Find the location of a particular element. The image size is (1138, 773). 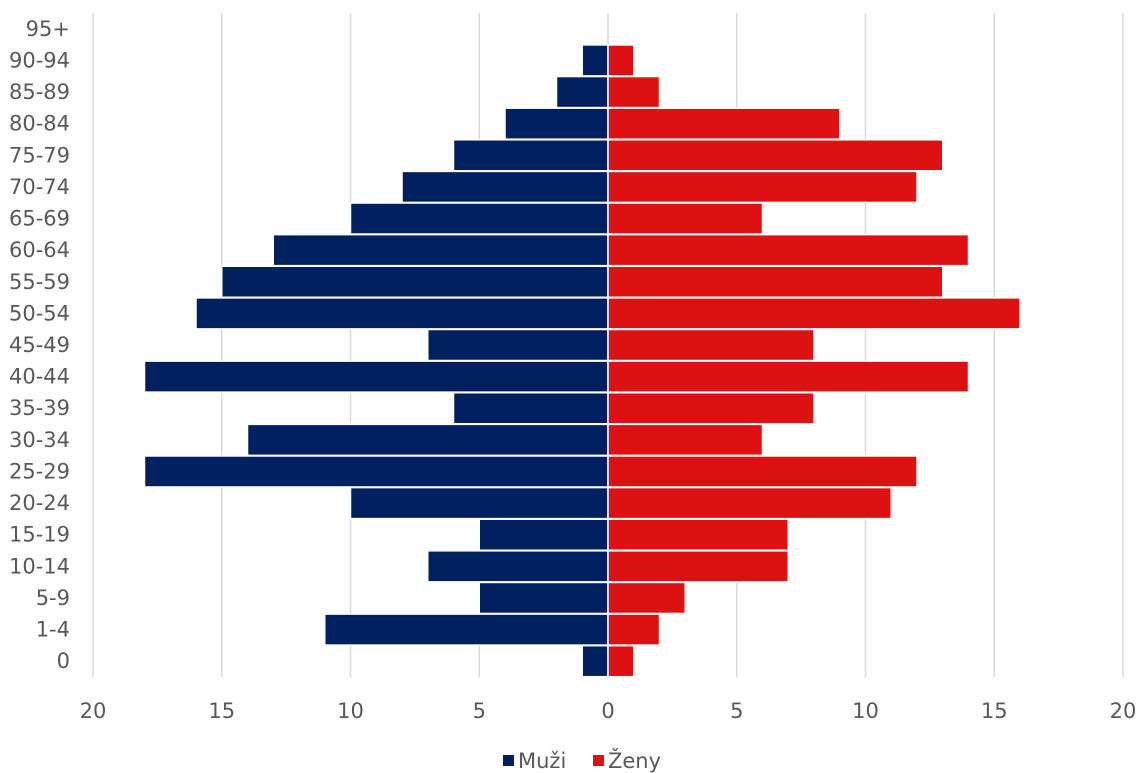

x-tick-label: 0 is located at coordinates (607, 711).